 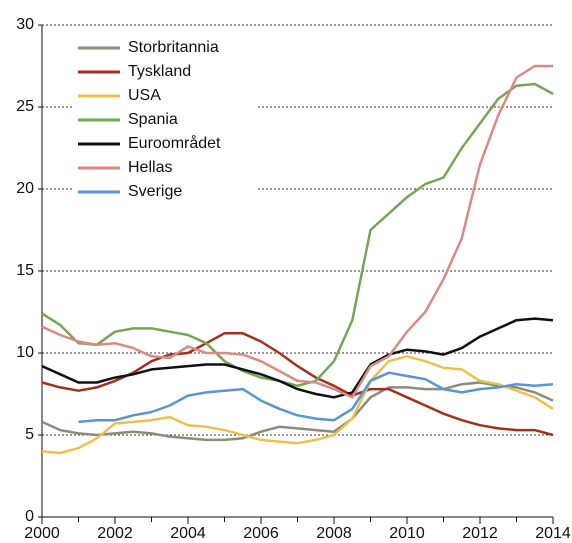 What do you see at coordinates (173, 47) in the screenshot?
I see `legend-label: Storbritannia` at bounding box center [173, 47].